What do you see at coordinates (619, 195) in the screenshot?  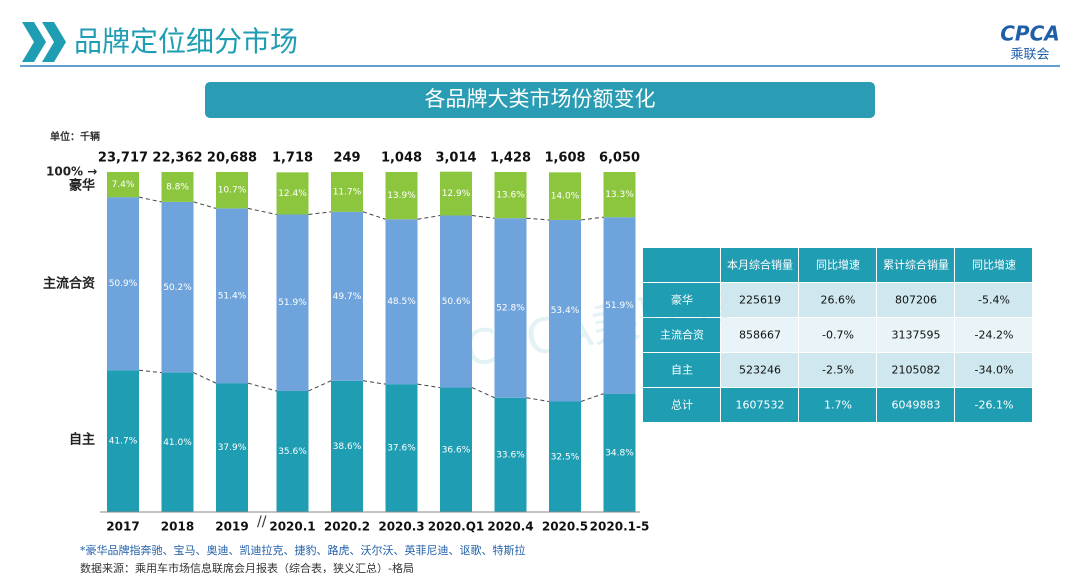 I see `value-label: 13.3%` at bounding box center [619, 195].